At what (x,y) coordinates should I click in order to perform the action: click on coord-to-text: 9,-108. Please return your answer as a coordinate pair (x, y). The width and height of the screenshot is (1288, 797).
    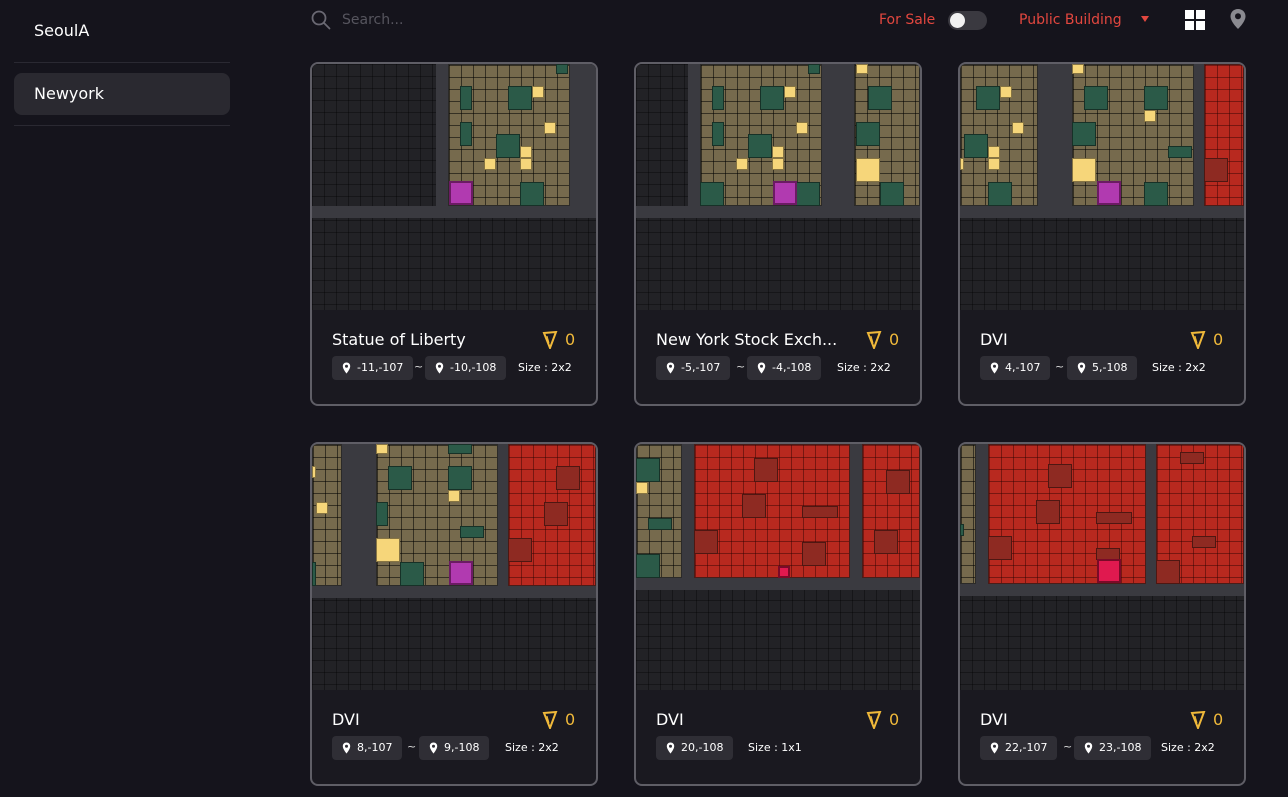
    Looking at the image, I should click on (462, 747).